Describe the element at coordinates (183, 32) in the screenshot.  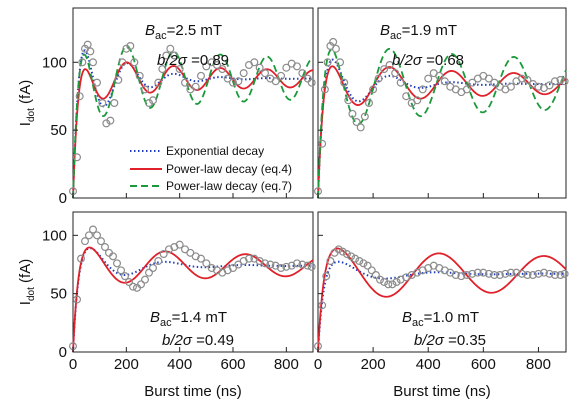
I see `b-field-annotation-top-left: Bac=2.5 mT` at that location.